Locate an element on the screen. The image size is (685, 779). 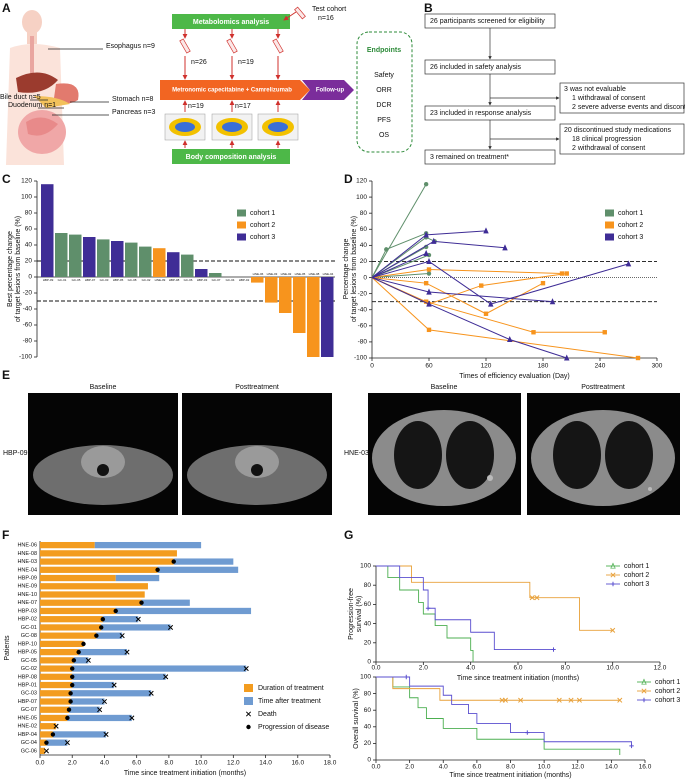
y-axis-label: Overall survival (%) is located at coordinates (356, 718).